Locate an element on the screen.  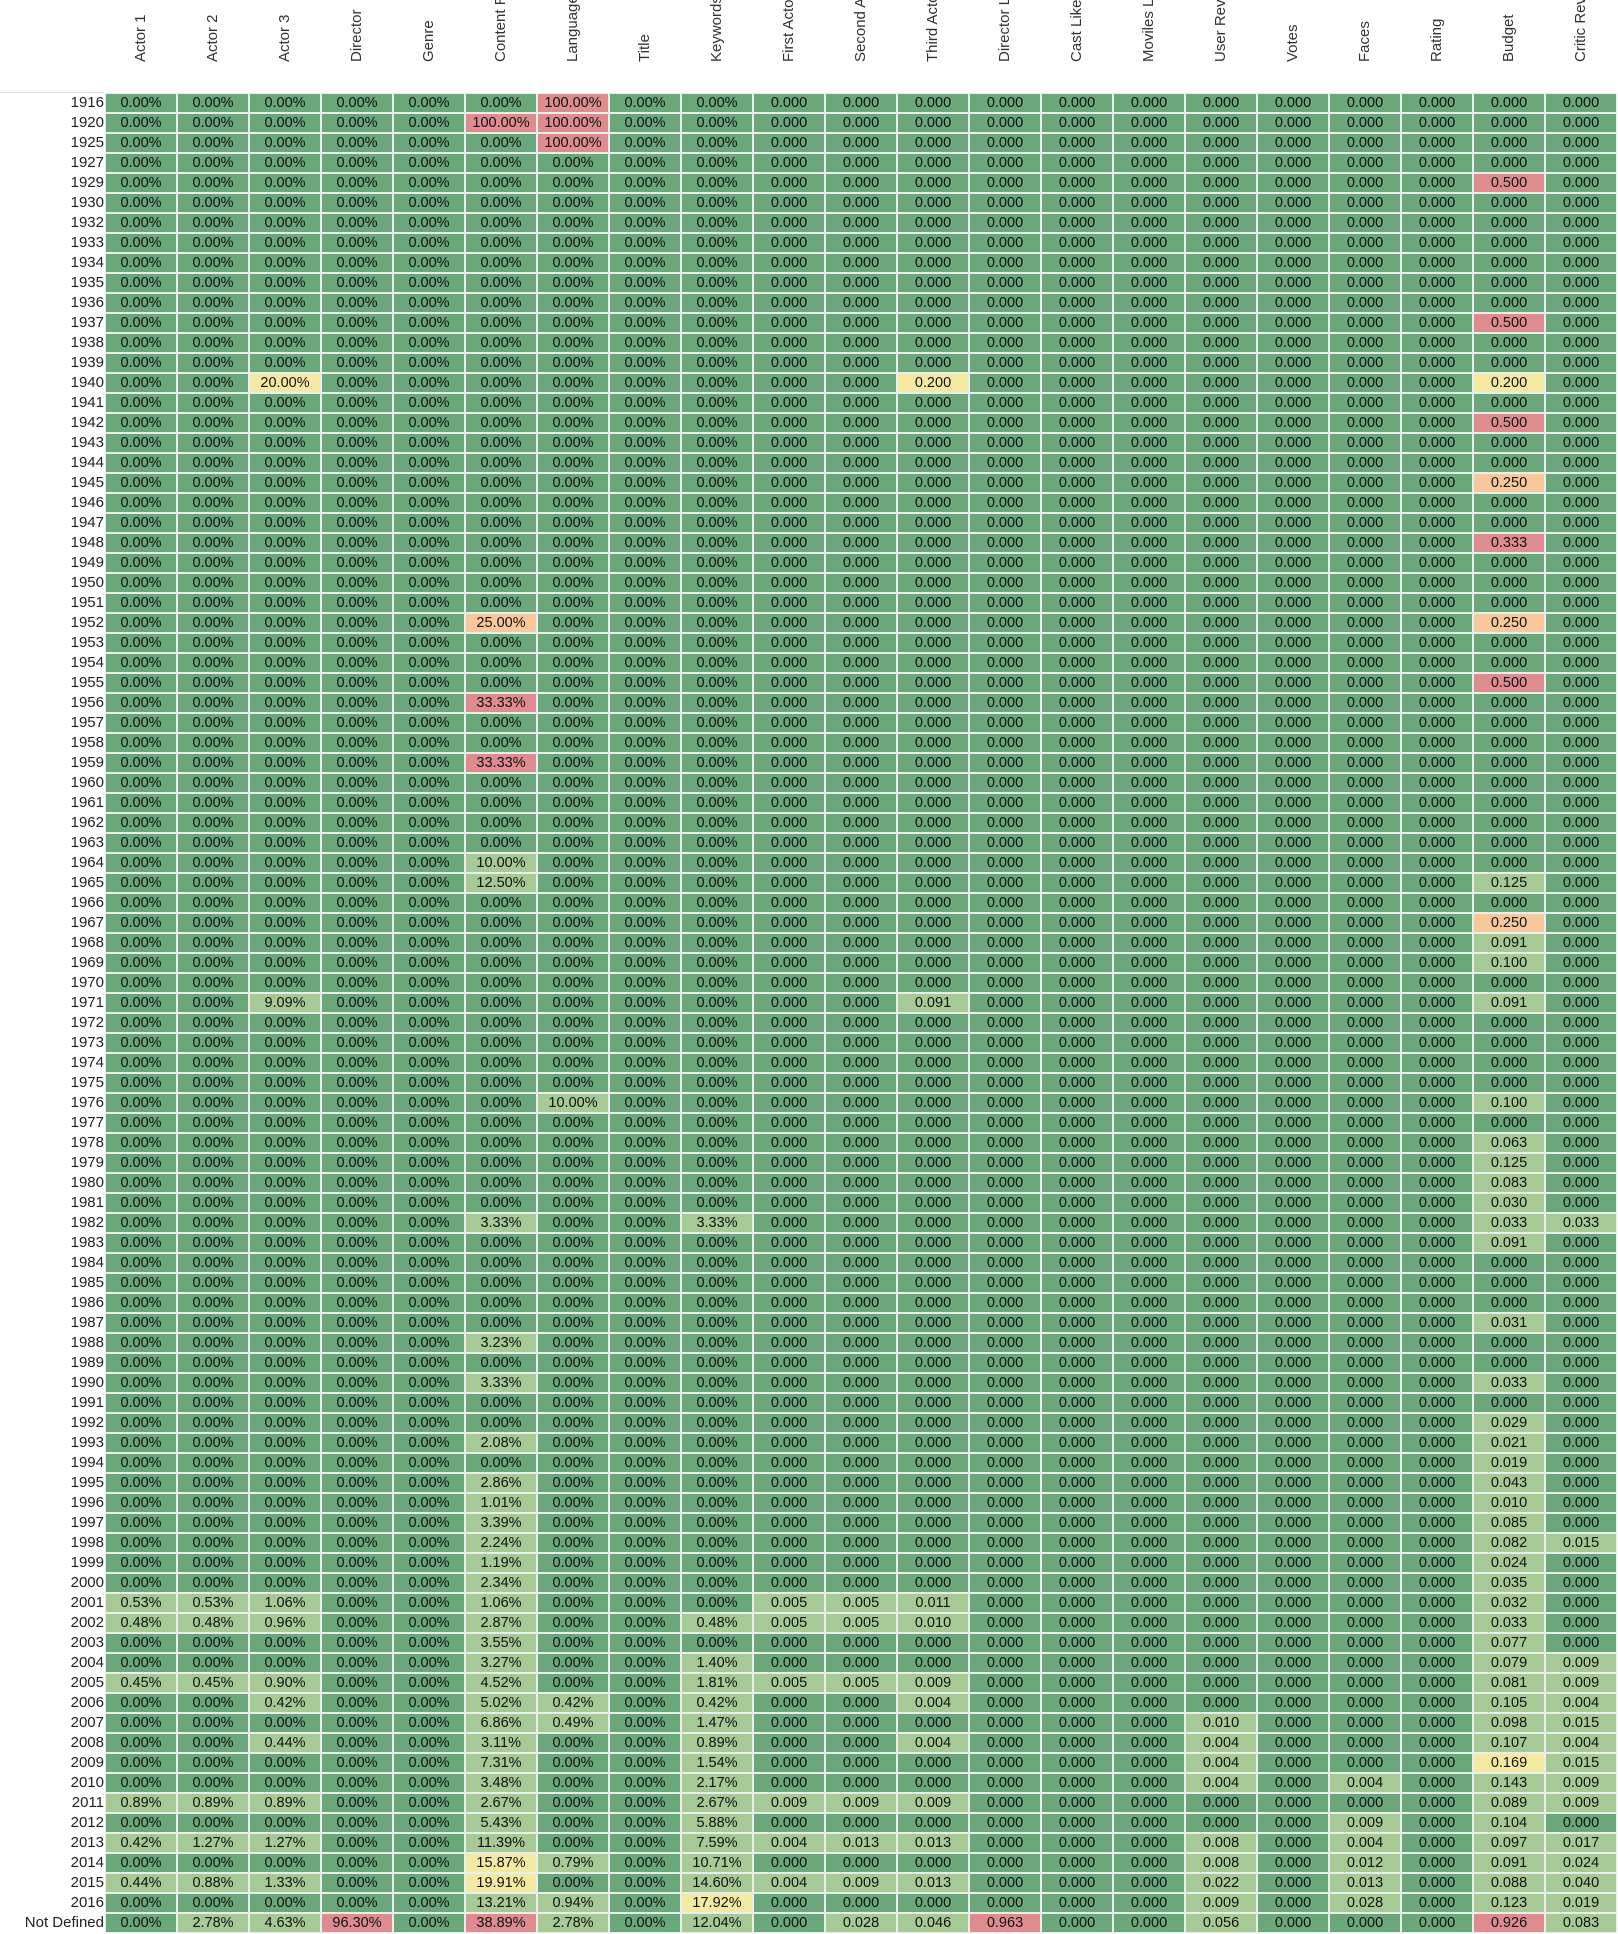
heatmap-cell: 0.42% is located at coordinates (573, 1703).